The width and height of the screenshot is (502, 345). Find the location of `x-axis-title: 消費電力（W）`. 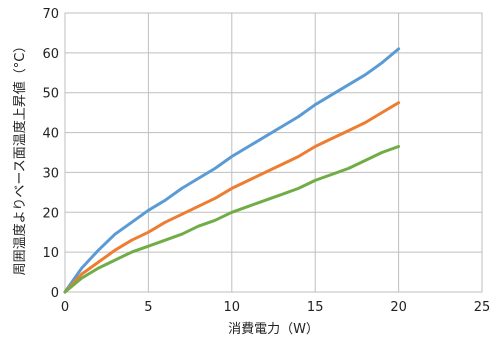

x-axis-title: 消費電力（W） is located at coordinates (273, 329).